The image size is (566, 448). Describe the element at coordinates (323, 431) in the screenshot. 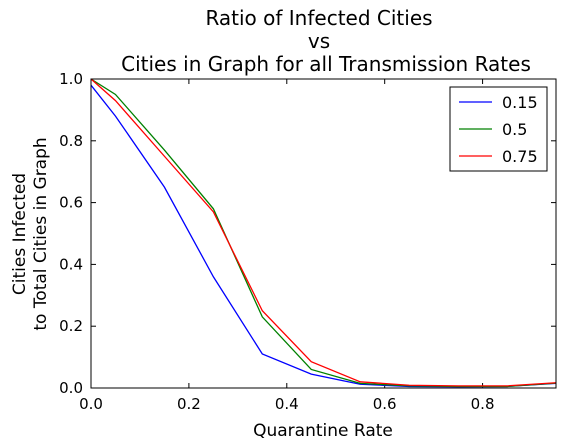

I see `x-axis-label: Quarantine Rate` at that location.